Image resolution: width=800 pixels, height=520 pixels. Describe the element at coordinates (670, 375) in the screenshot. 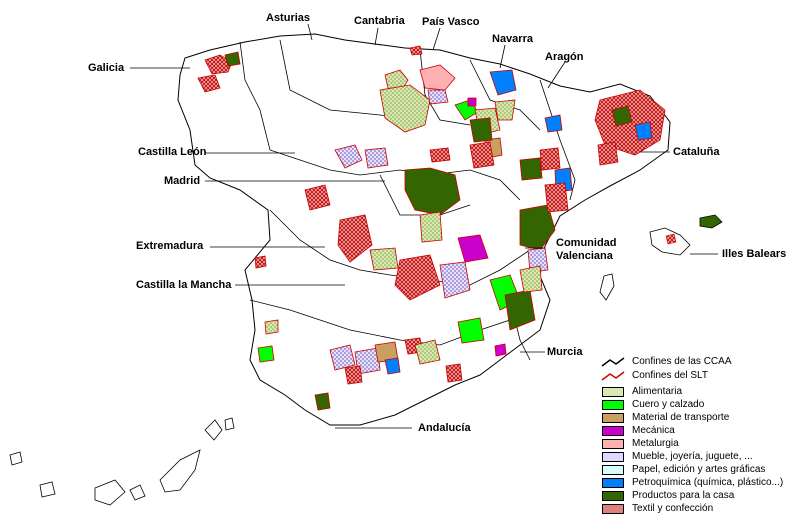

I see `legend-label: Confines del SLT` at that location.